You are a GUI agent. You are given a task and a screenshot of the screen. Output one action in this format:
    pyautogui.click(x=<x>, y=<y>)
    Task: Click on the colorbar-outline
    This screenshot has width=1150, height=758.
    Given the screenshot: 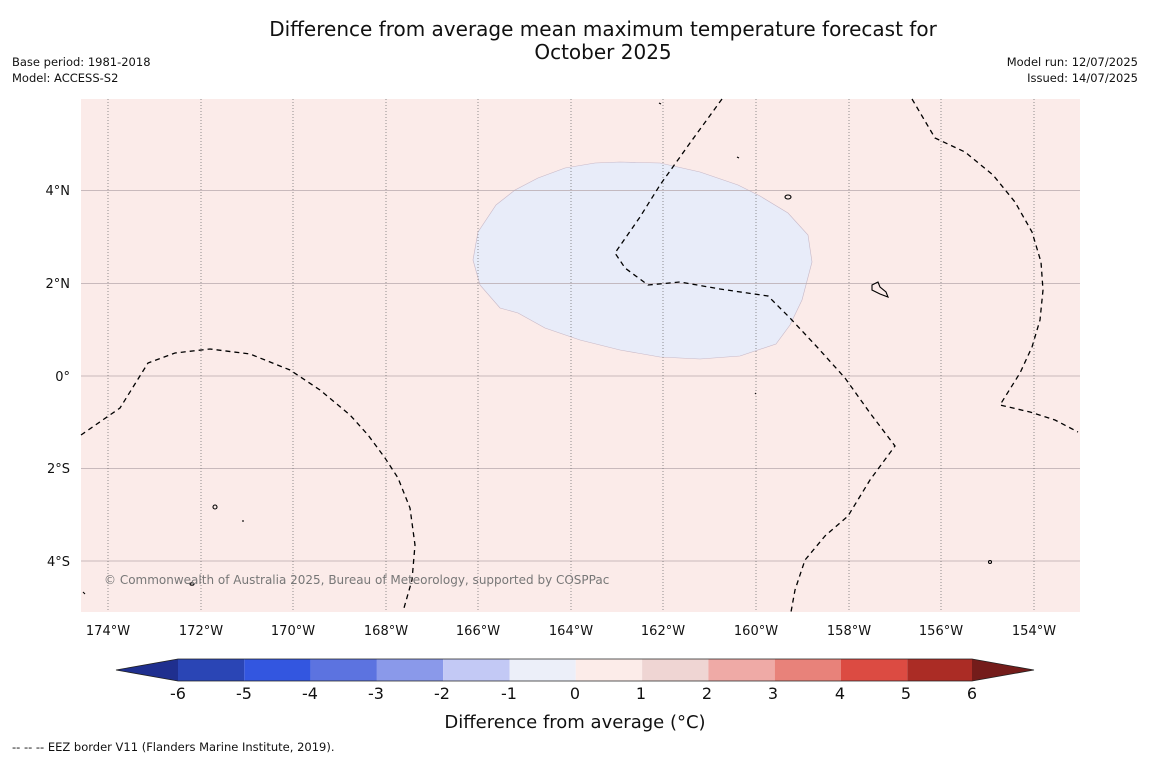 What is the action you would take?
    pyautogui.click(x=575, y=670)
    